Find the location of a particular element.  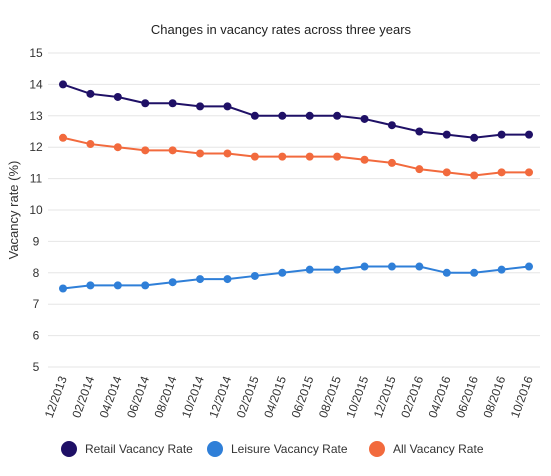

legend-label: All Vacancy Rate is located at coordinates (438, 449).